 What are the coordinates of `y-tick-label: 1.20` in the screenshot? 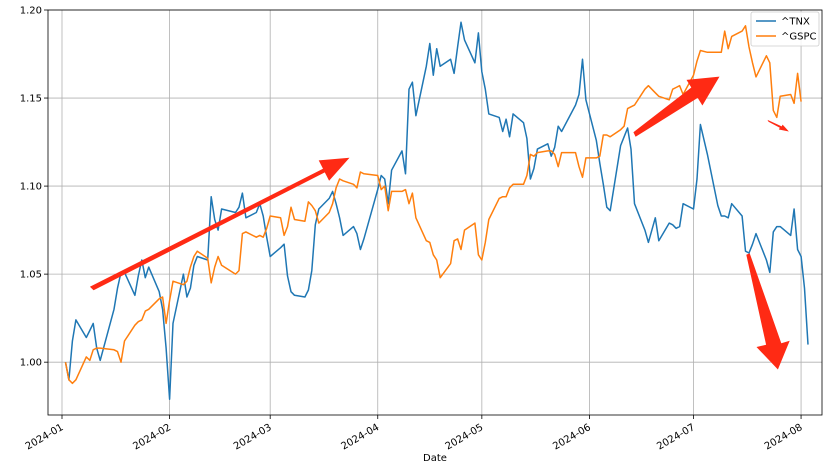 It's located at (31, 11).